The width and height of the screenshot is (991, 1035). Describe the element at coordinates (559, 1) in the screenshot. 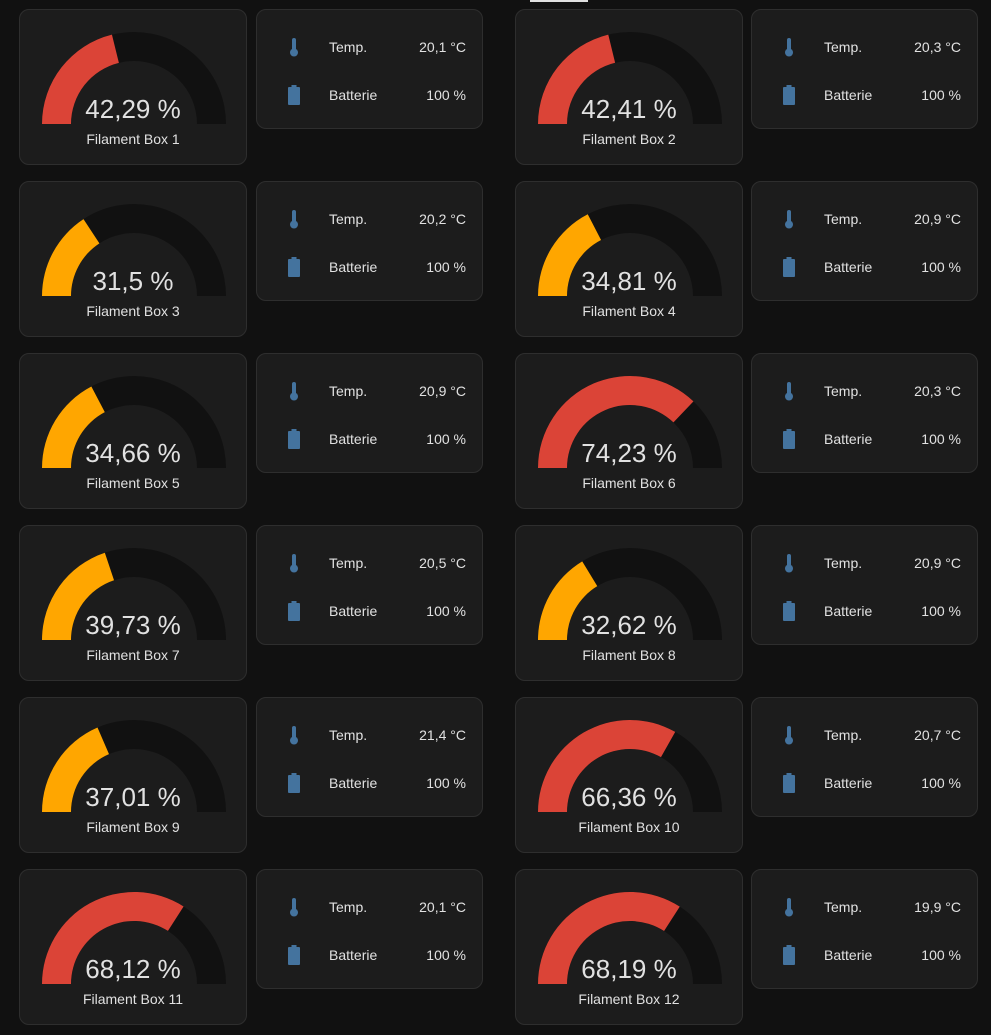

I see `top-tab-indicator` at that location.